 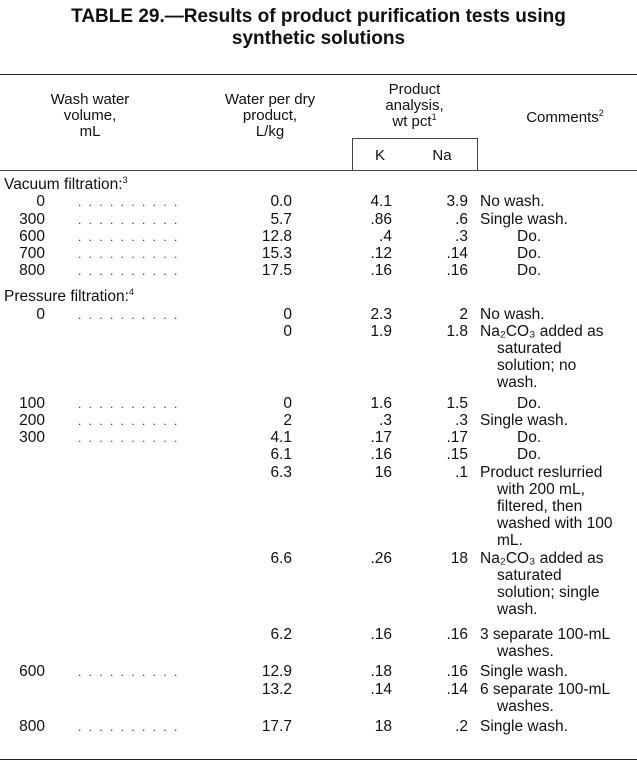 I want to click on water-per-dry-cell: 12.9, so click(x=276, y=671).